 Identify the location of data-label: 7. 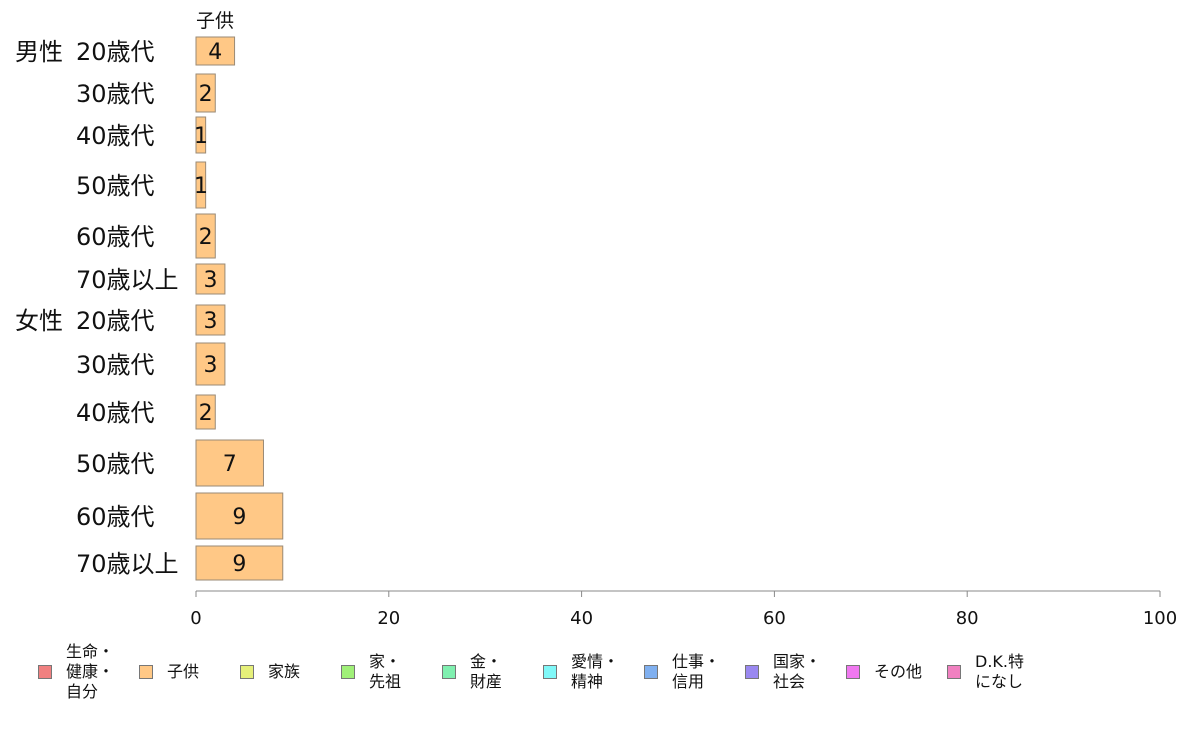
(230, 464).